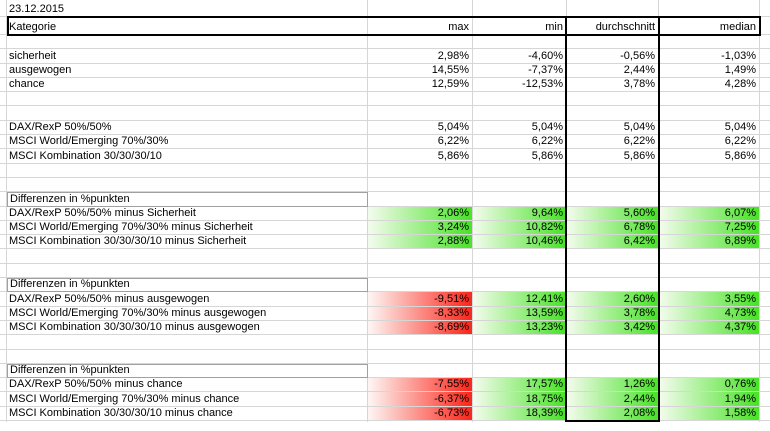 This screenshot has width=770, height=431. What do you see at coordinates (613, 399) in the screenshot?
I see `cell-durchschnitt: 2,44%` at bounding box center [613, 399].